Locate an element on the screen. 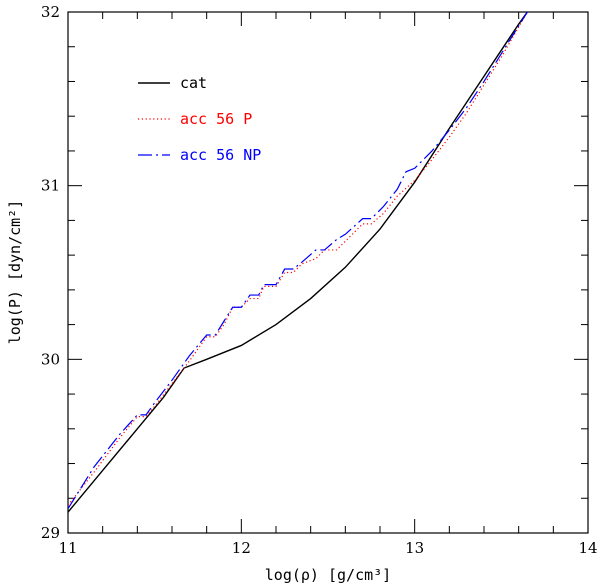 This screenshot has width=600, height=585. legend: cat acc 56 P acc 56 NP is located at coordinates (199, 119).